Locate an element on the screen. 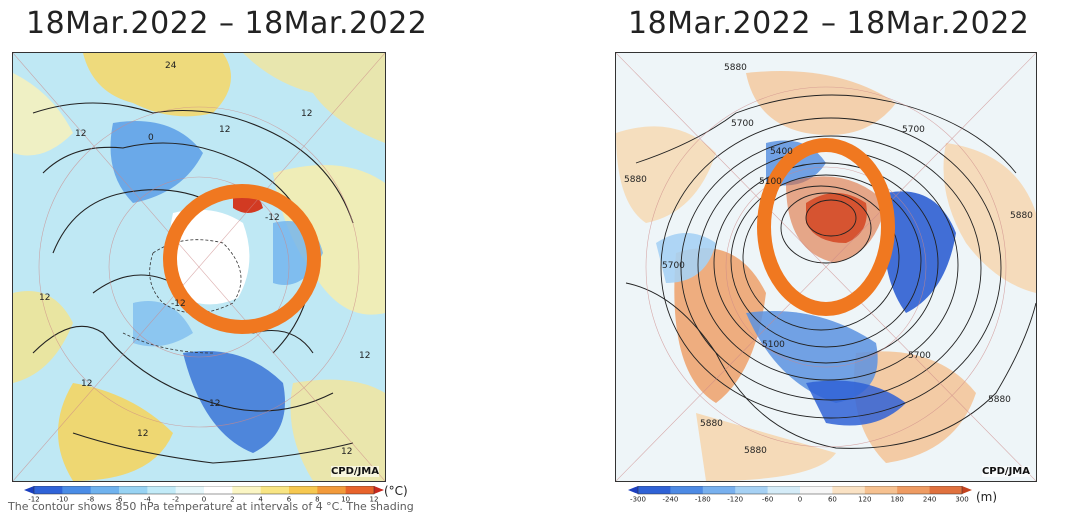 The image size is (1080, 514). colorbar-tick-label: -8 is located at coordinates (90, 499).